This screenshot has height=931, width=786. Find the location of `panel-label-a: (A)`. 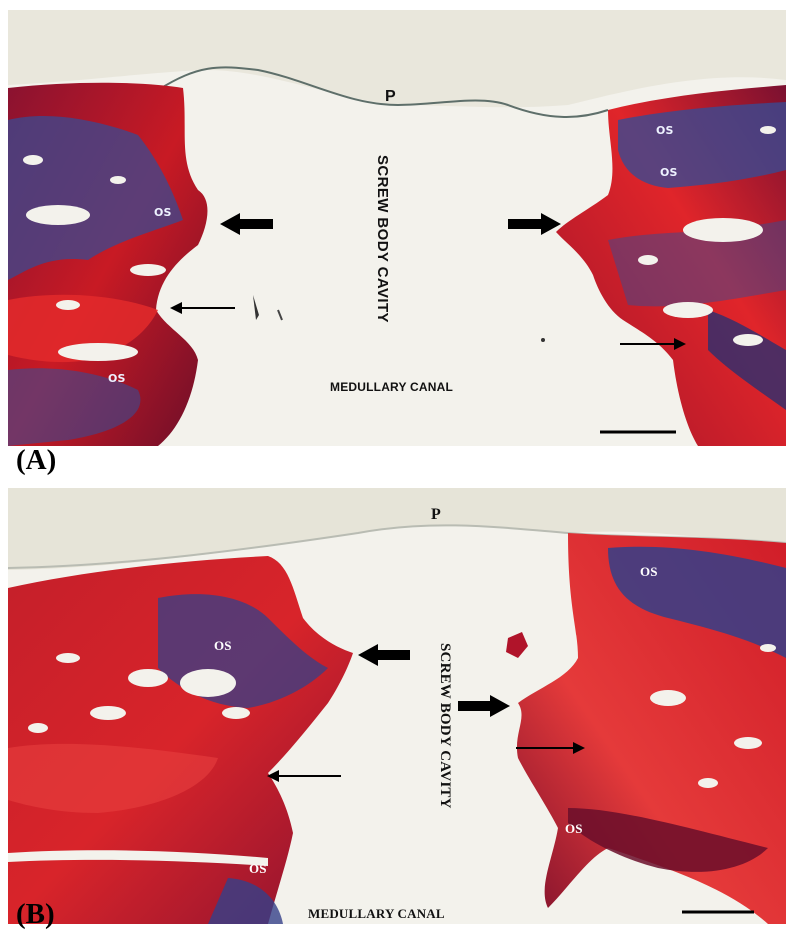

panel-label-a: (A) is located at coordinates (36, 460).